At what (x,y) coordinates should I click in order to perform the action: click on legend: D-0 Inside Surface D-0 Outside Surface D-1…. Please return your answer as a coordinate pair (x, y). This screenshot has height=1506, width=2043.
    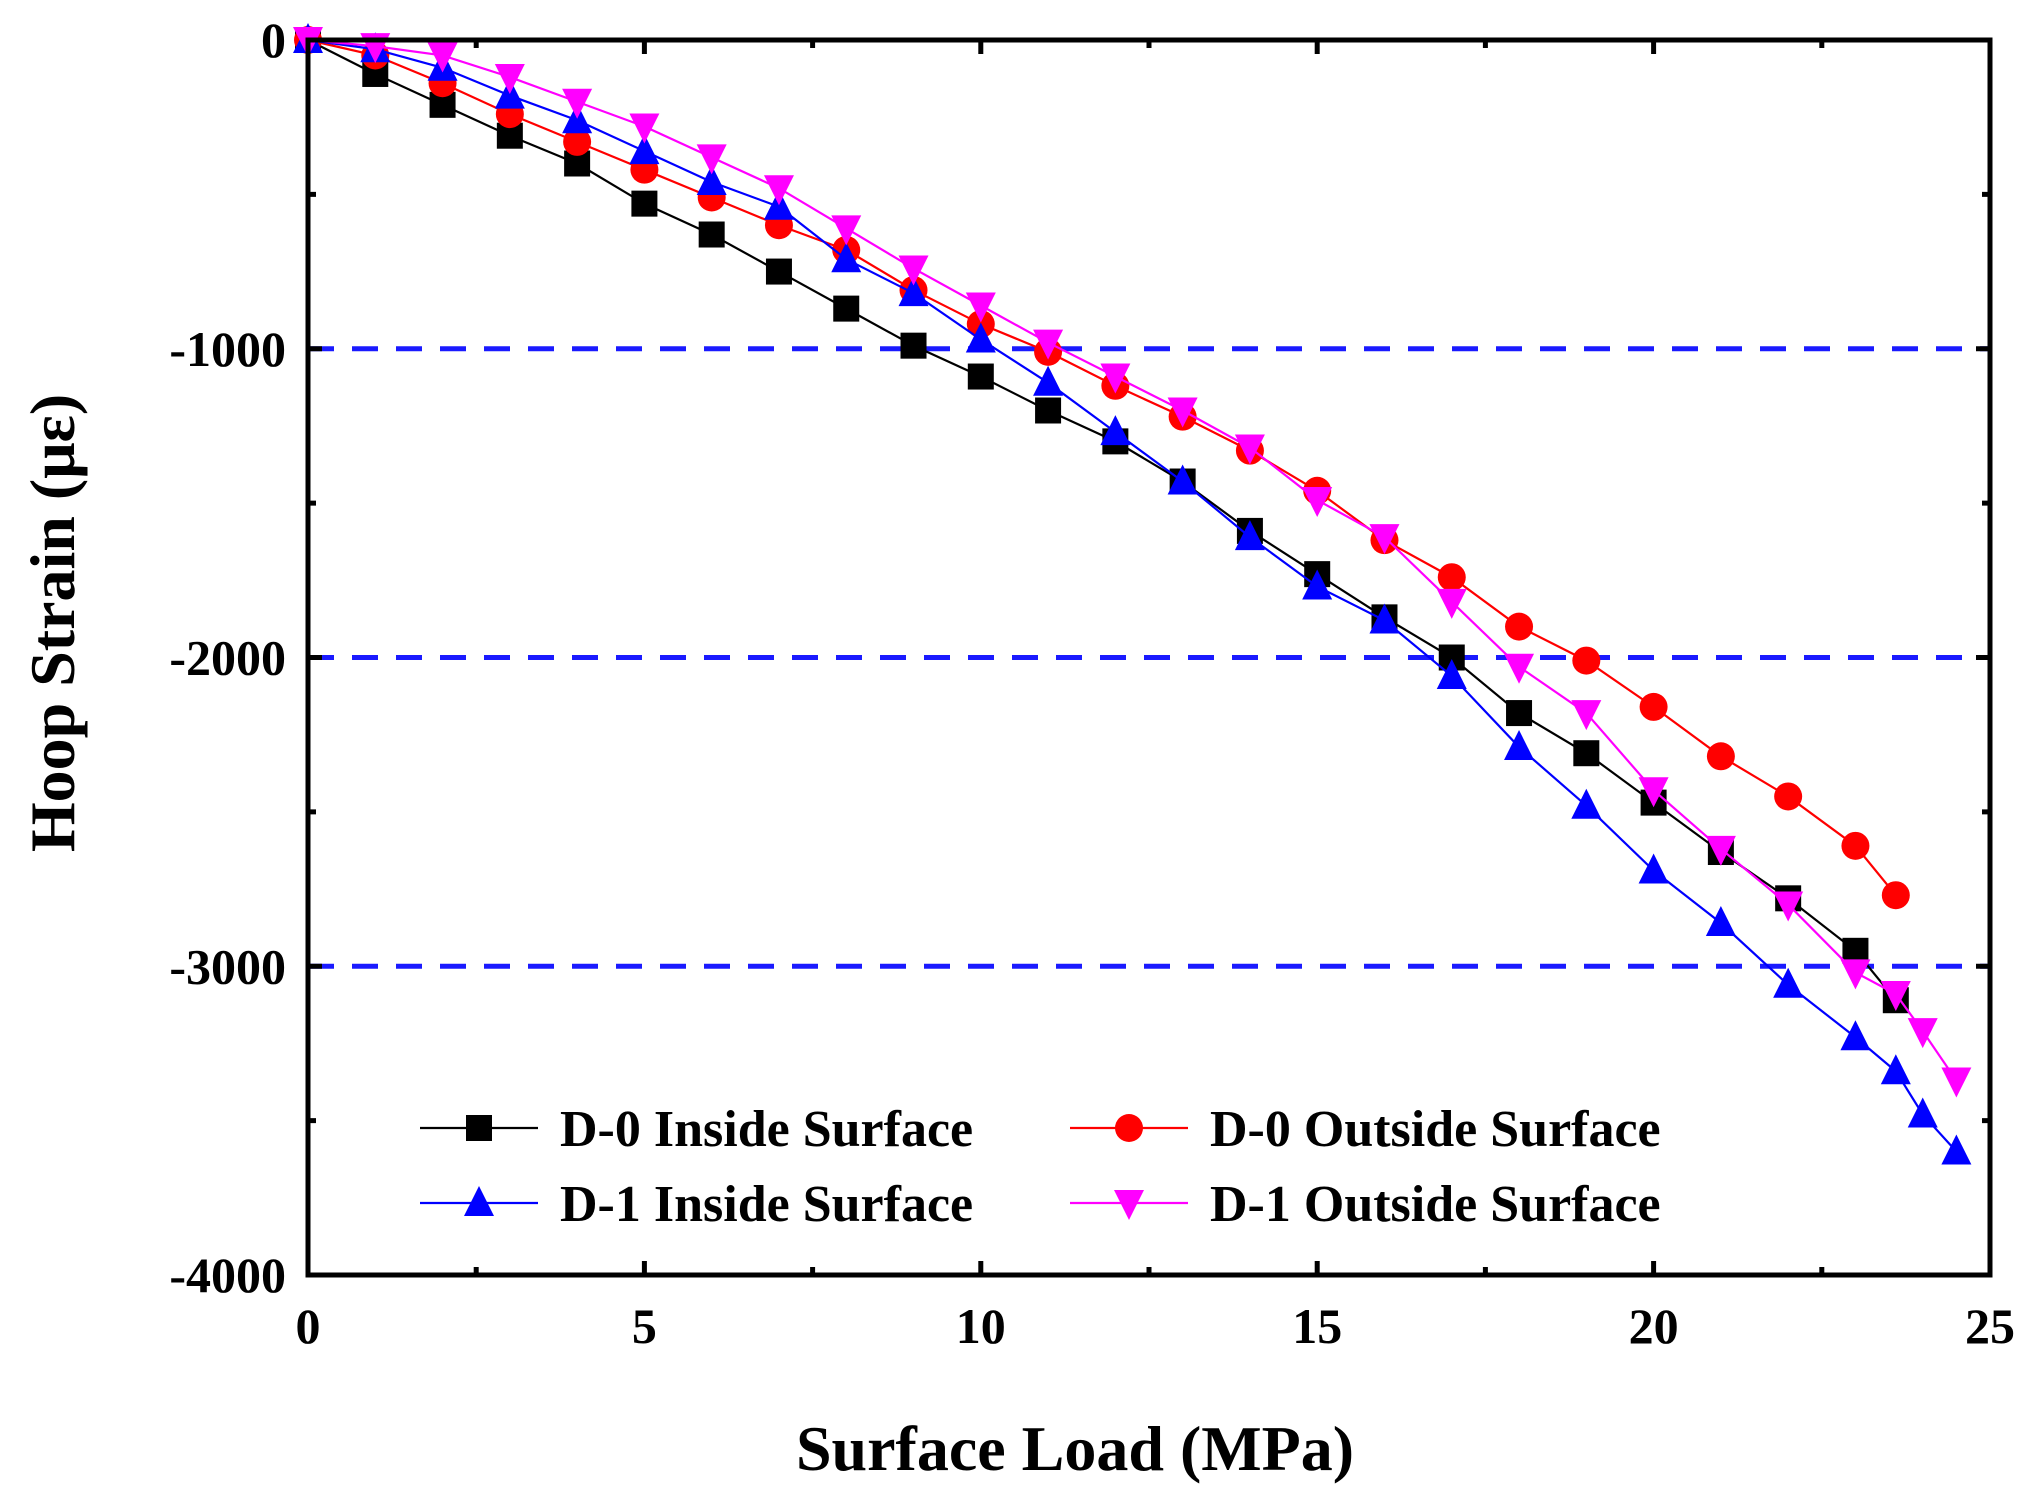
    Looking at the image, I should click on (1040, 1167).